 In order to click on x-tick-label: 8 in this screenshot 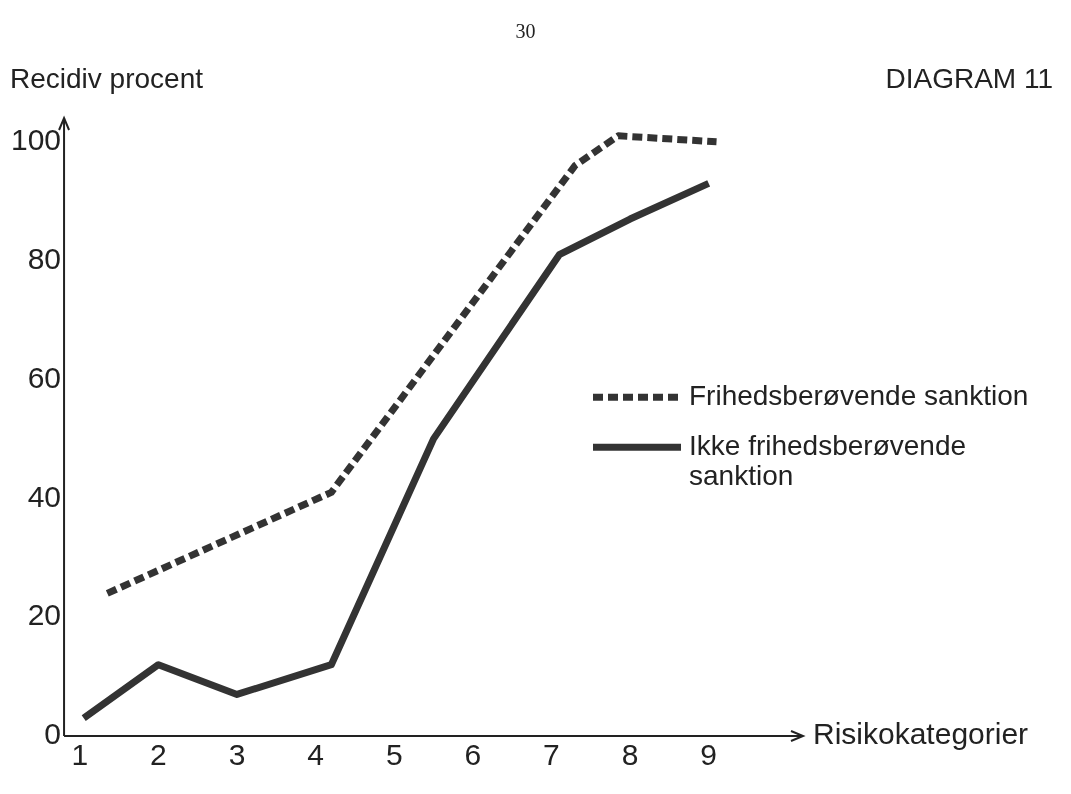, I will do `click(630, 755)`.